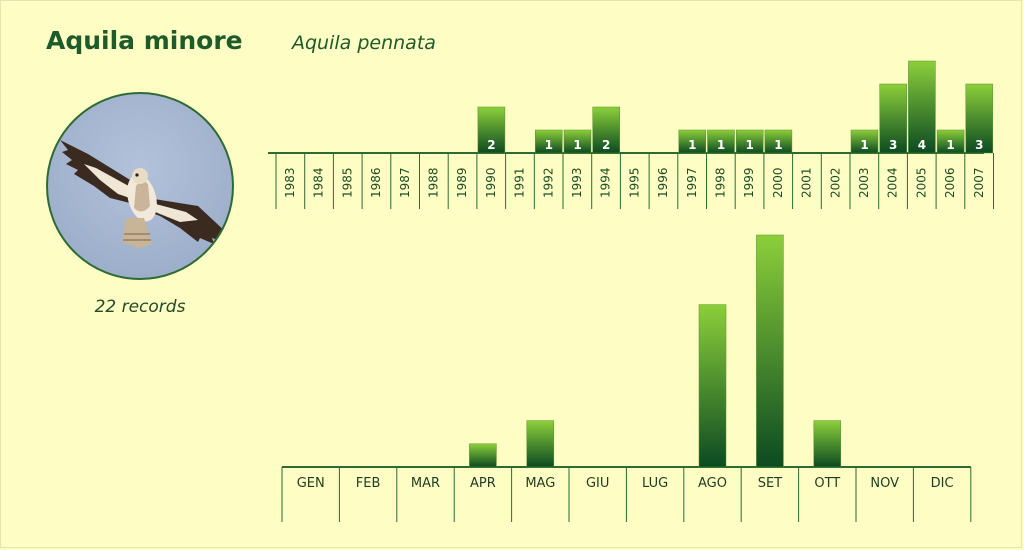 The image size is (1024, 550). What do you see at coordinates (368, 483) in the screenshot?
I see `month-tick-label: FEB` at bounding box center [368, 483].